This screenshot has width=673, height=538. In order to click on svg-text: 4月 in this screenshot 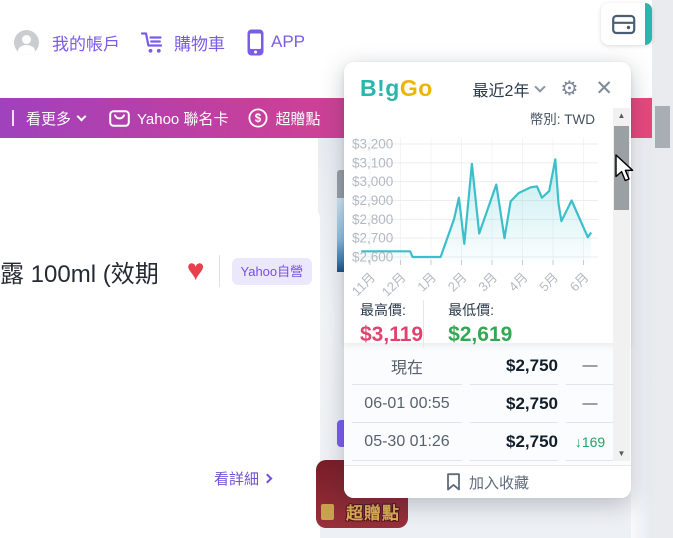, I will do `click(518, 282)`.